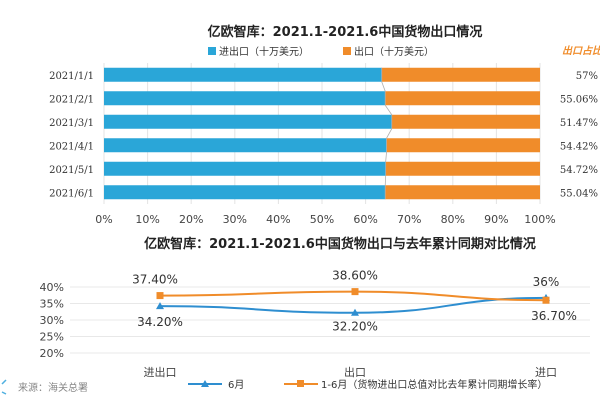 Image resolution: width=600 pixels, height=400 pixels. What do you see at coordinates (71, 99) in the screenshot?
I see `bar-category-label: 2021/2/1` at bounding box center [71, 99].